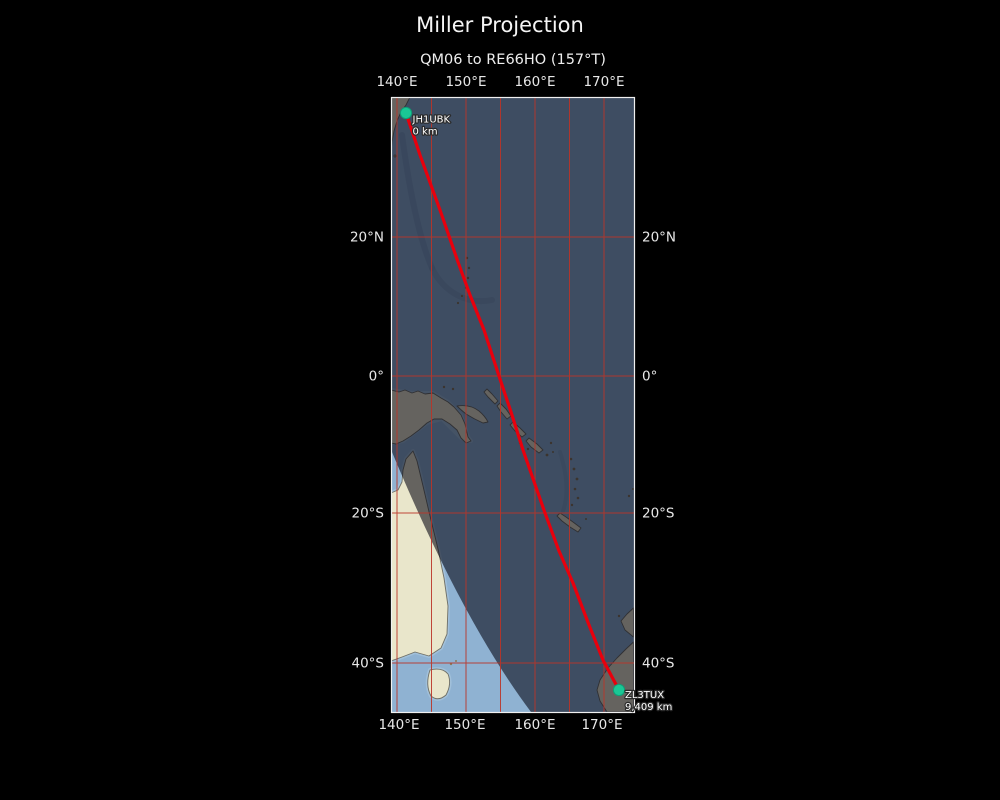  I want to click on end-distance-label: 9,409 km, so click(648, 707).